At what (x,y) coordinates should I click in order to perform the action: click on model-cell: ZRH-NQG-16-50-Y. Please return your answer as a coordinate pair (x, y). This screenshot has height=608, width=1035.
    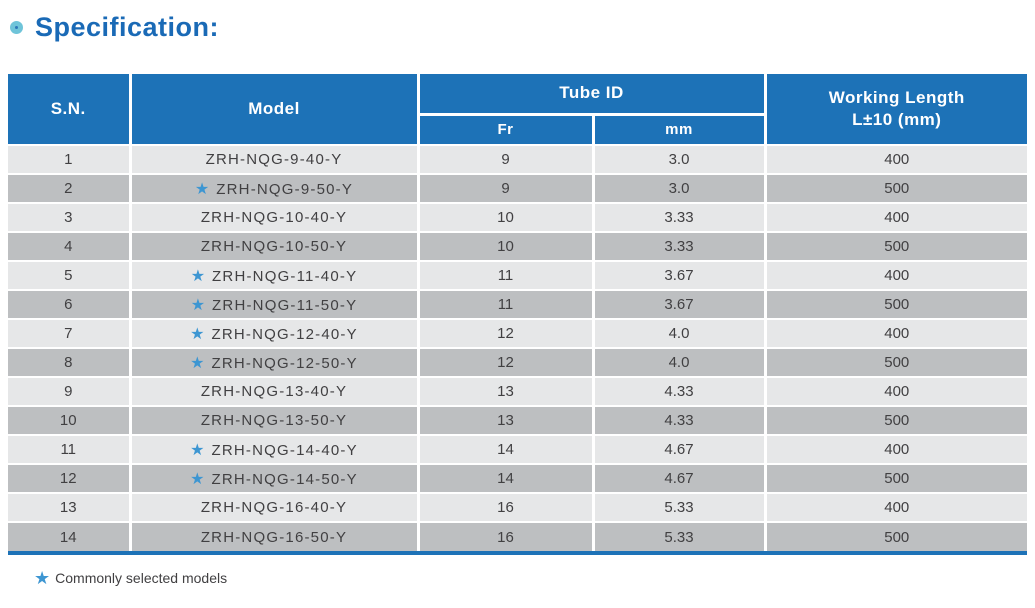
    Looking at the image, I should click on (275, 536).